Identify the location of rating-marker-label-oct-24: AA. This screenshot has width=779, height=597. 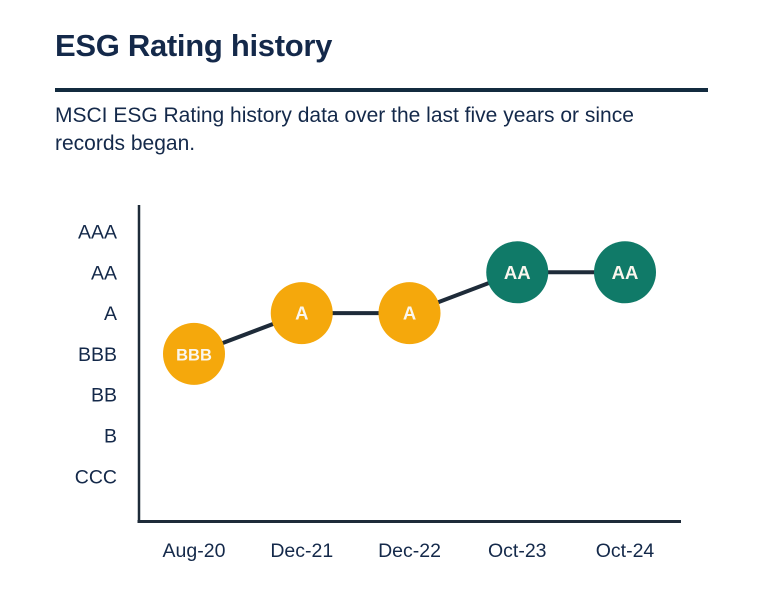
(625, 272).